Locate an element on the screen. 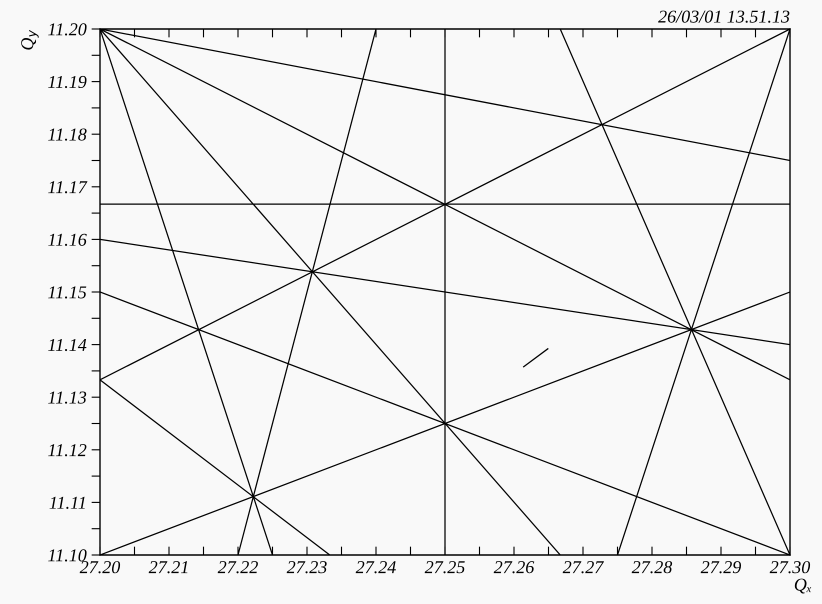 The width and height of the screenshot is (822, 604). y-tick-label: 11.13 is located at coordinates (67, 398).